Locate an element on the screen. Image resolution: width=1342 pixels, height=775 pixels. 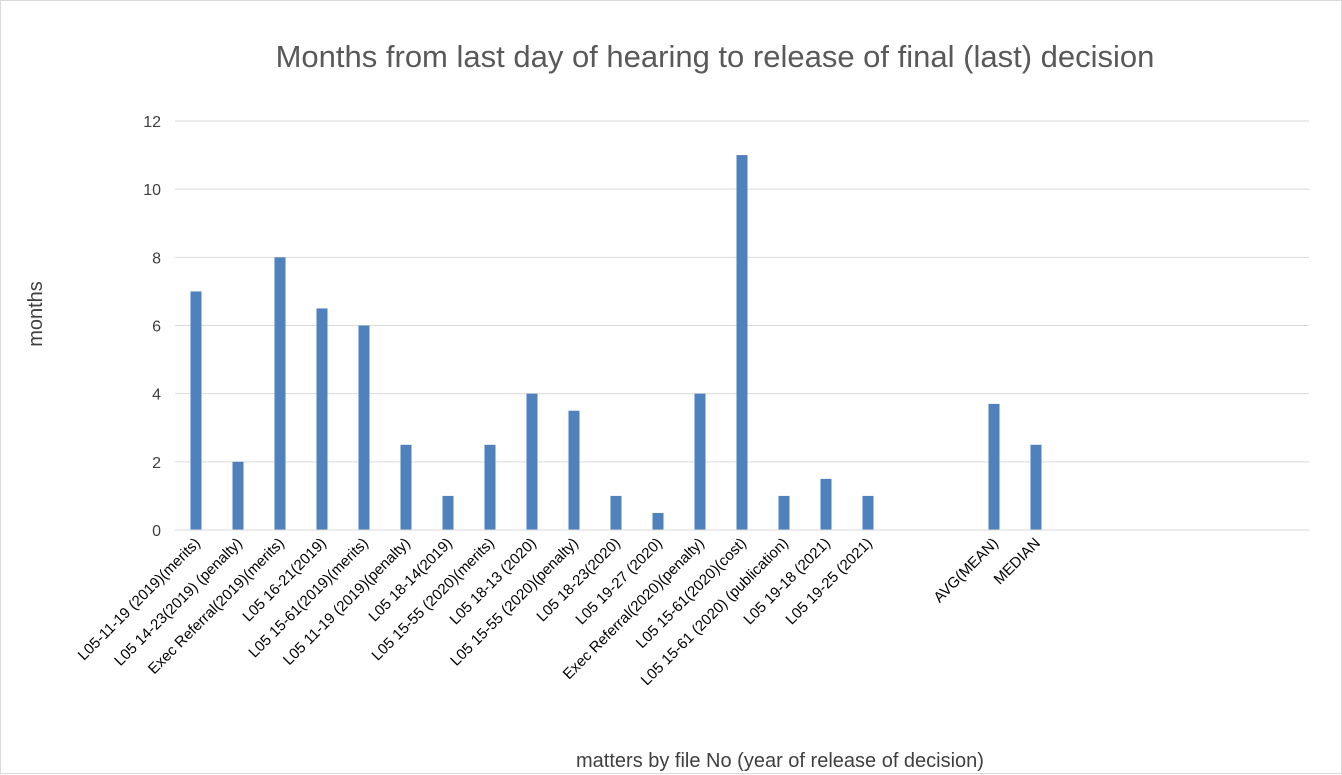
y-axis-ticks: 0 2 4 6 8 10 12 is located at coordinates (152, 327).